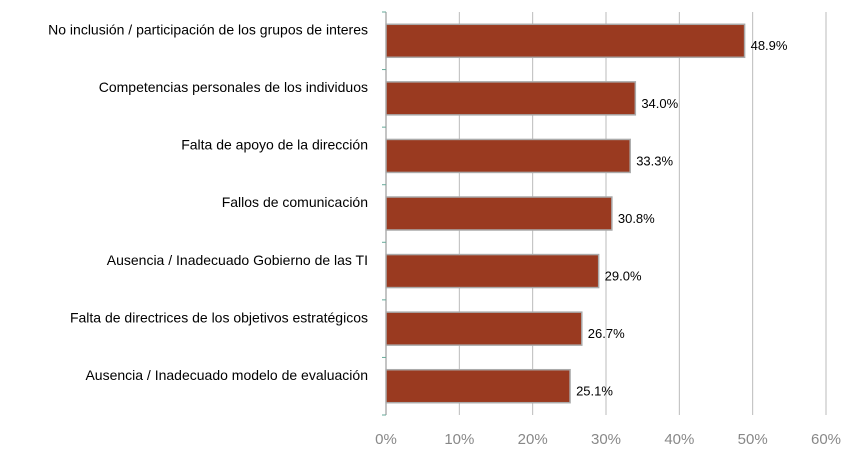  Describe the element at coordinates (659, 103) in the screenshot. I see `value-label: 34.0%` at that location.